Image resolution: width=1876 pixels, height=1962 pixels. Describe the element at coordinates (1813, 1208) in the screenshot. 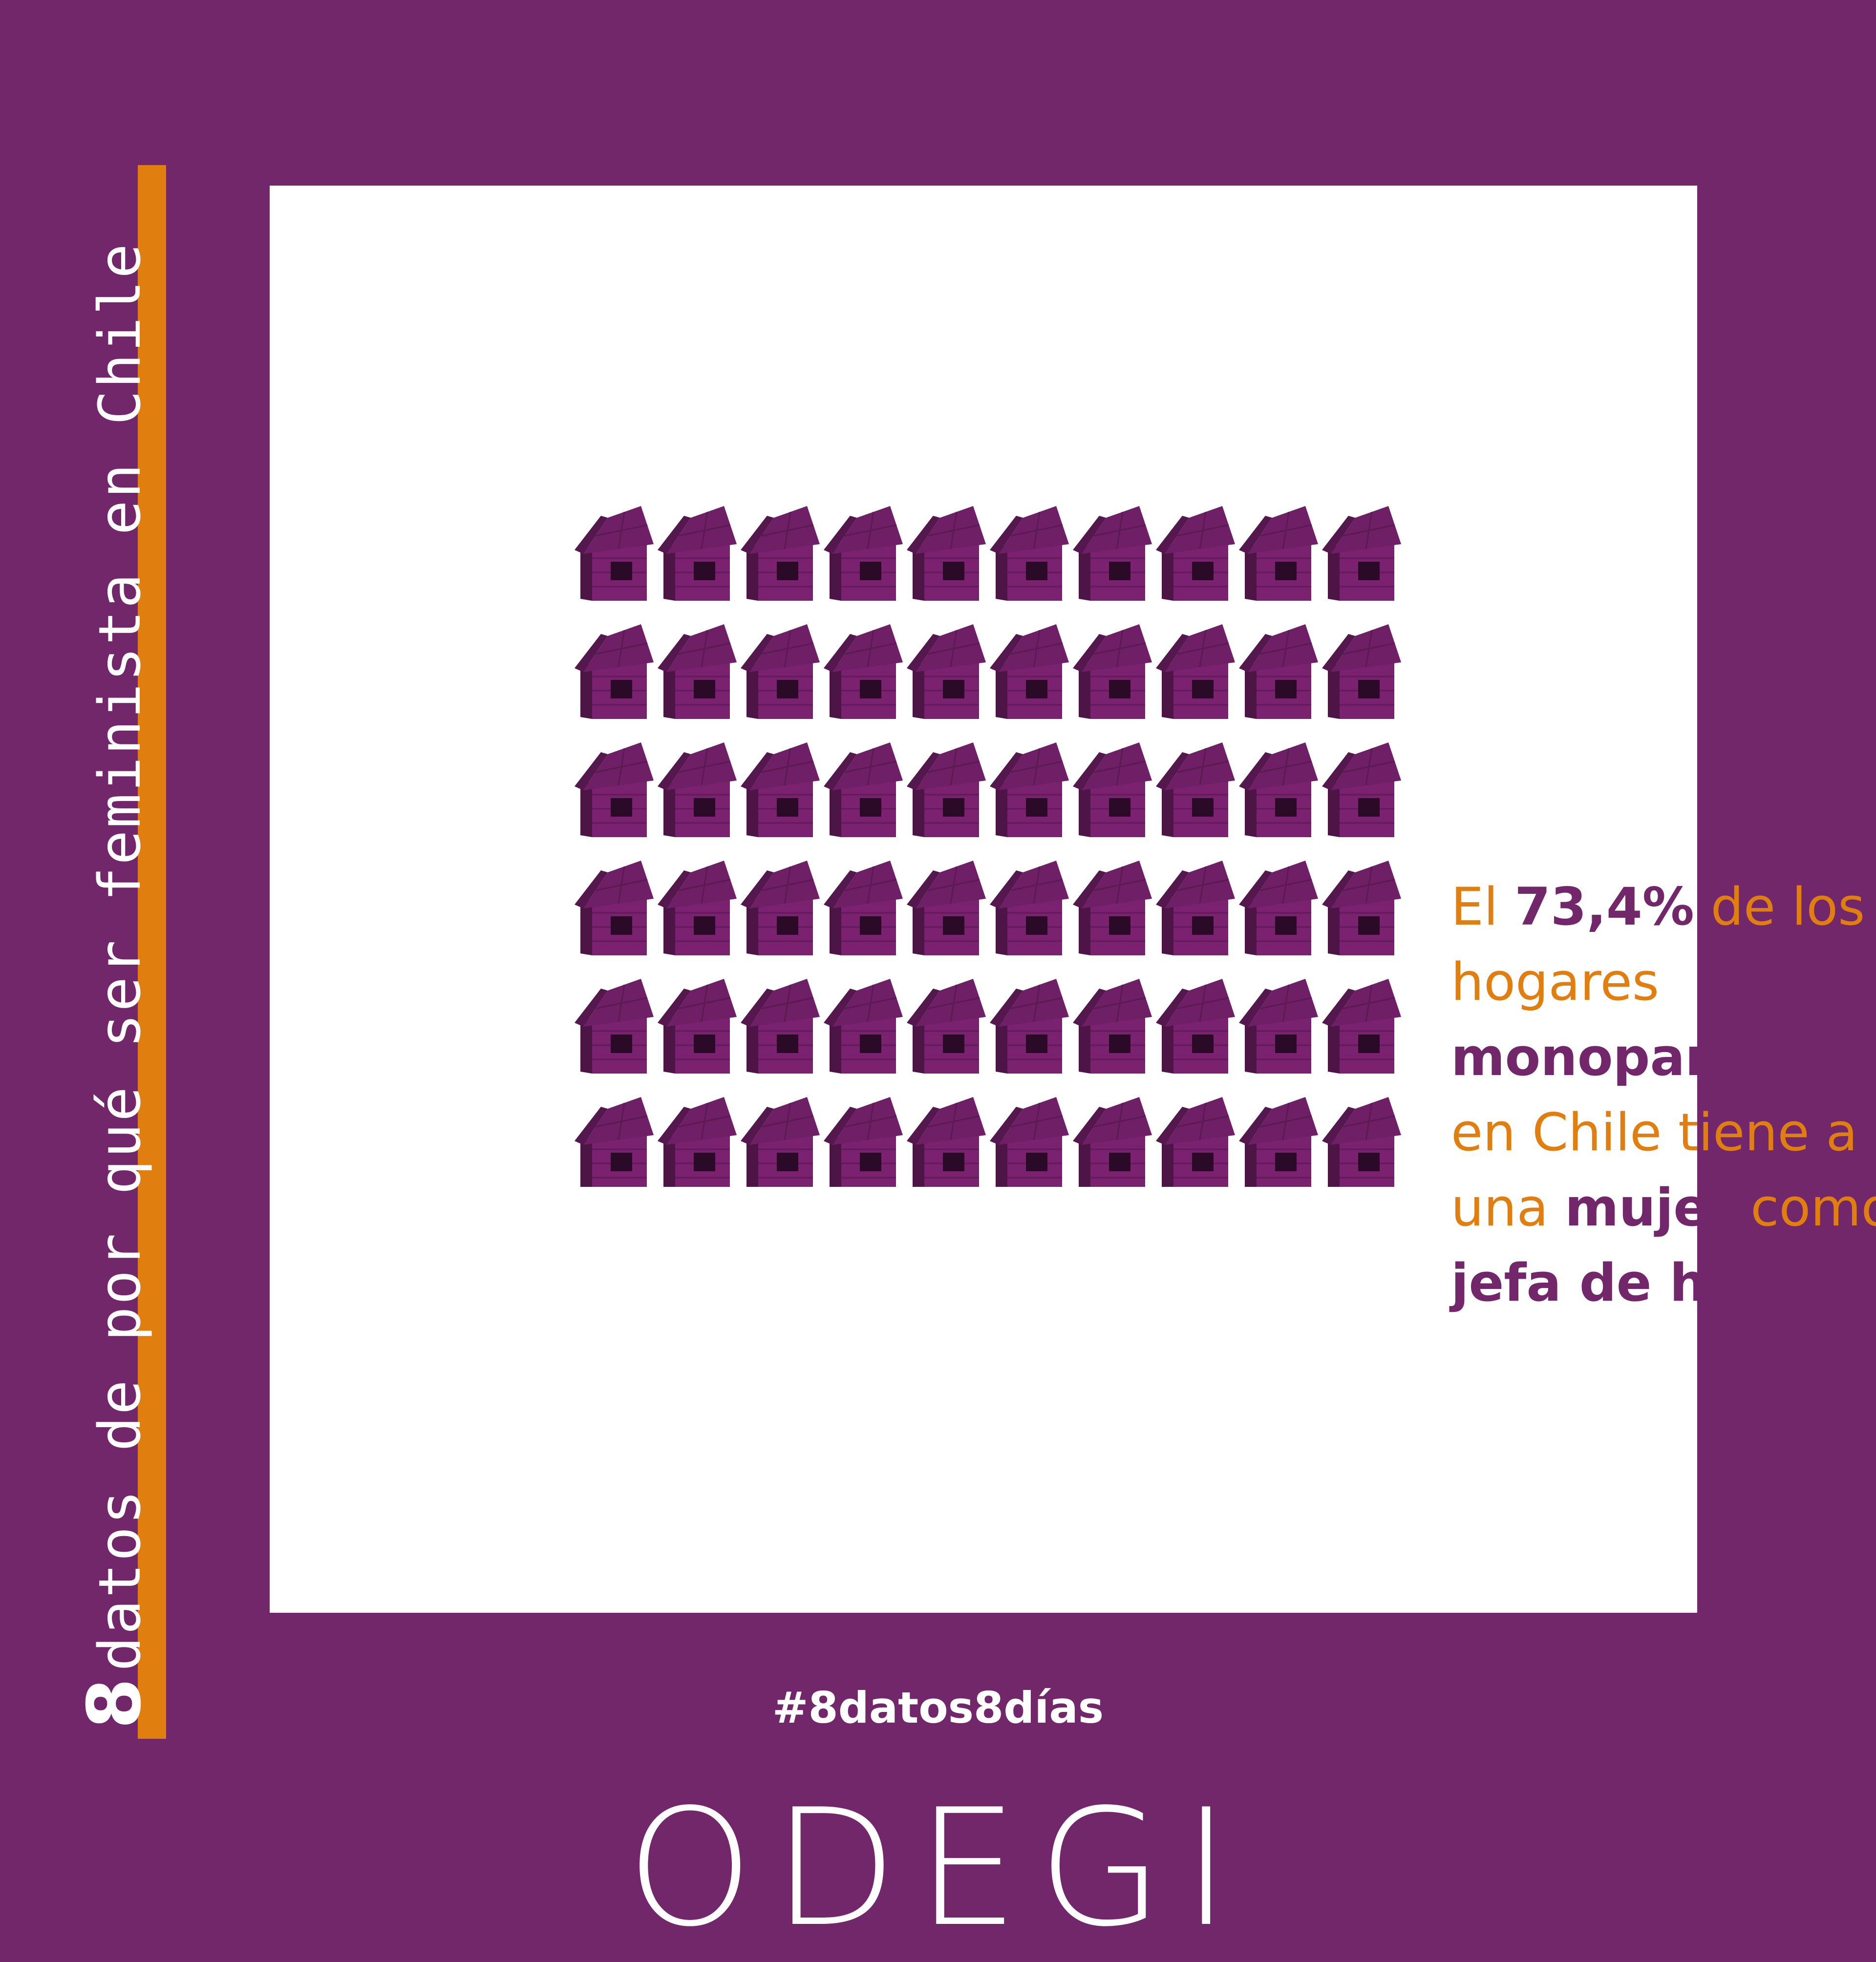

I see `stat-text-part: como` at that location.